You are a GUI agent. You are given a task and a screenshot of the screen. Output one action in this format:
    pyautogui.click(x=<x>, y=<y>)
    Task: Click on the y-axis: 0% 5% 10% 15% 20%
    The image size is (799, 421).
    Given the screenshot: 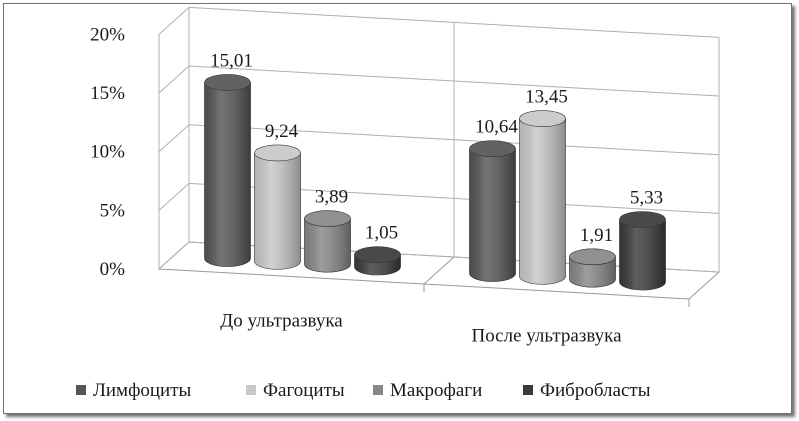 What is the action you would take?
    pyautogui.click(x=107, y=152)
    